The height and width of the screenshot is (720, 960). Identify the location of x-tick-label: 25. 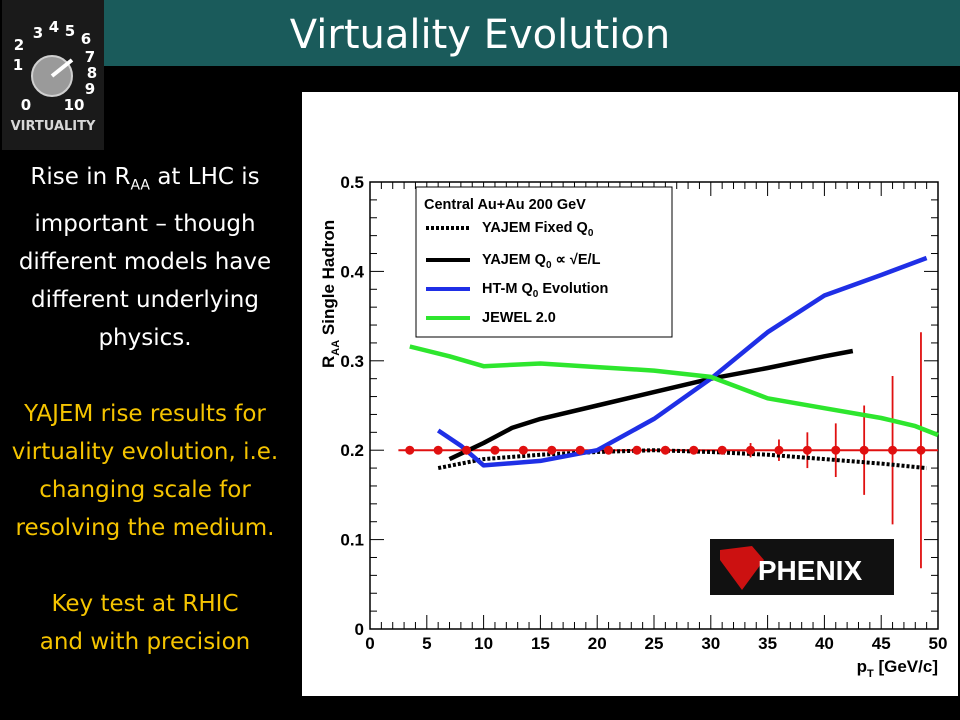
(654, 643).